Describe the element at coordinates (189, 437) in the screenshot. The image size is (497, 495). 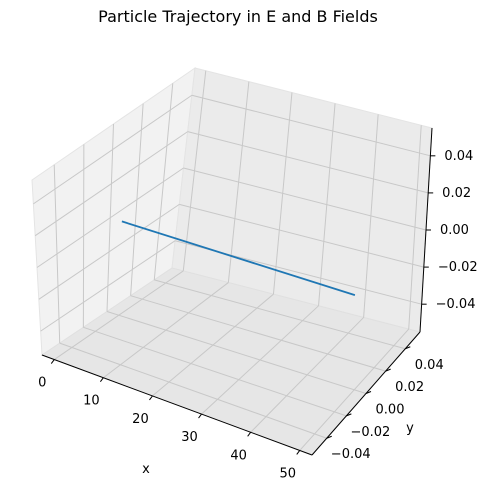
I see `x-tick-label: 30` at that location.